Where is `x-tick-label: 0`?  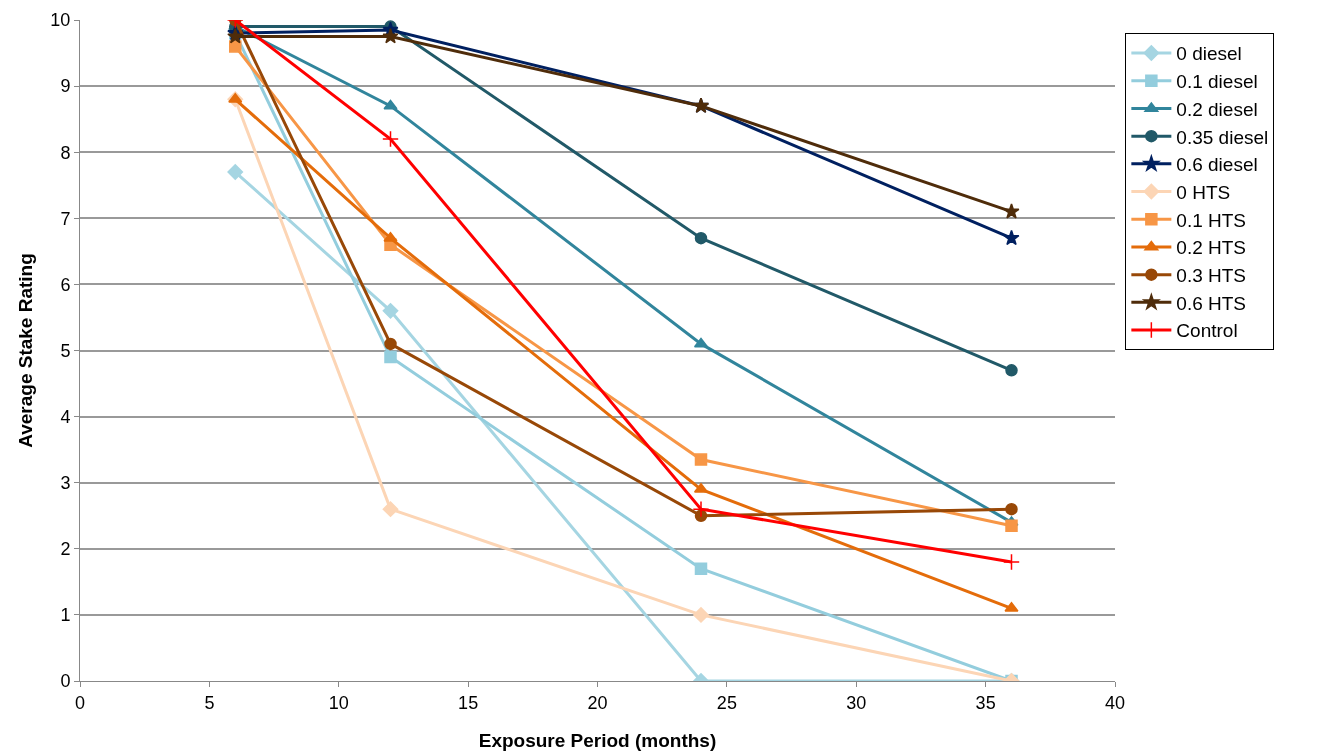 x-tick-label: 0 is located at coordinates (80, 702).